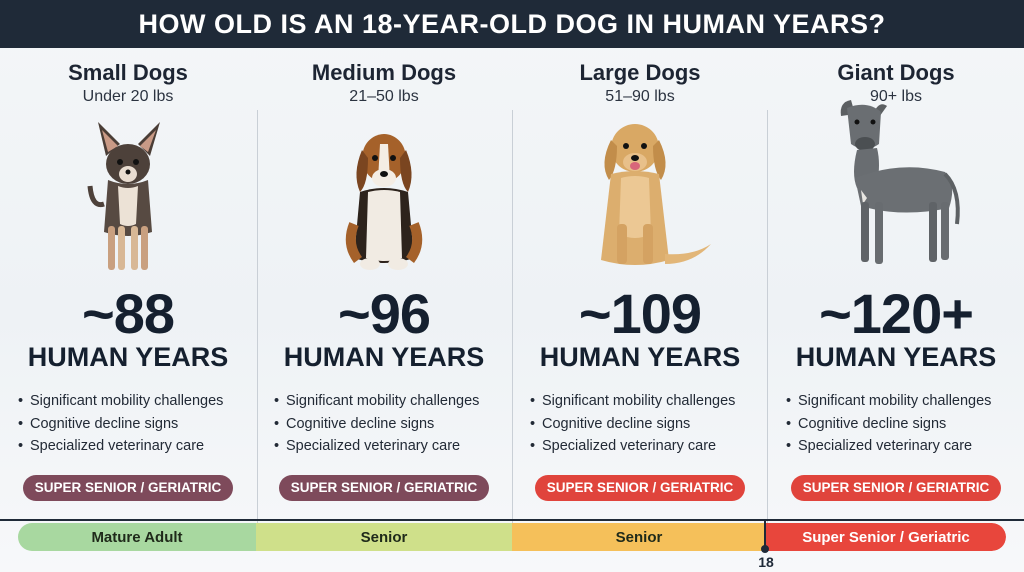  Describe the element at coordinates (128, 194) in the screenshot. I see `chihuahua-icon` at that location.